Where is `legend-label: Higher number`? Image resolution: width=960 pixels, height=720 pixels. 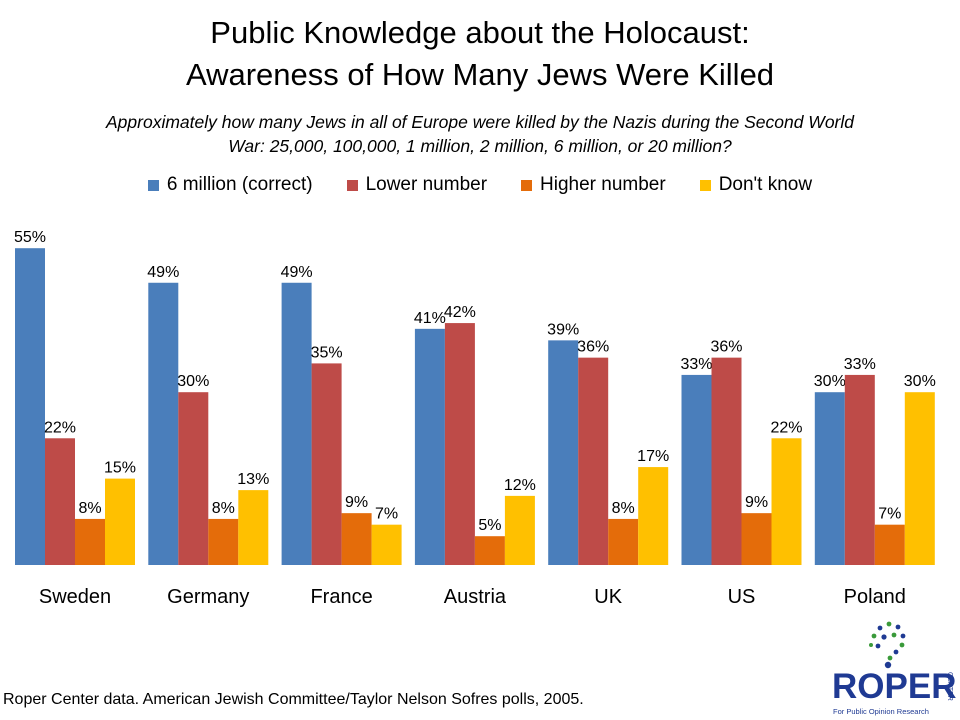
legend-label: Higher number is located at coordinates (603, 184).